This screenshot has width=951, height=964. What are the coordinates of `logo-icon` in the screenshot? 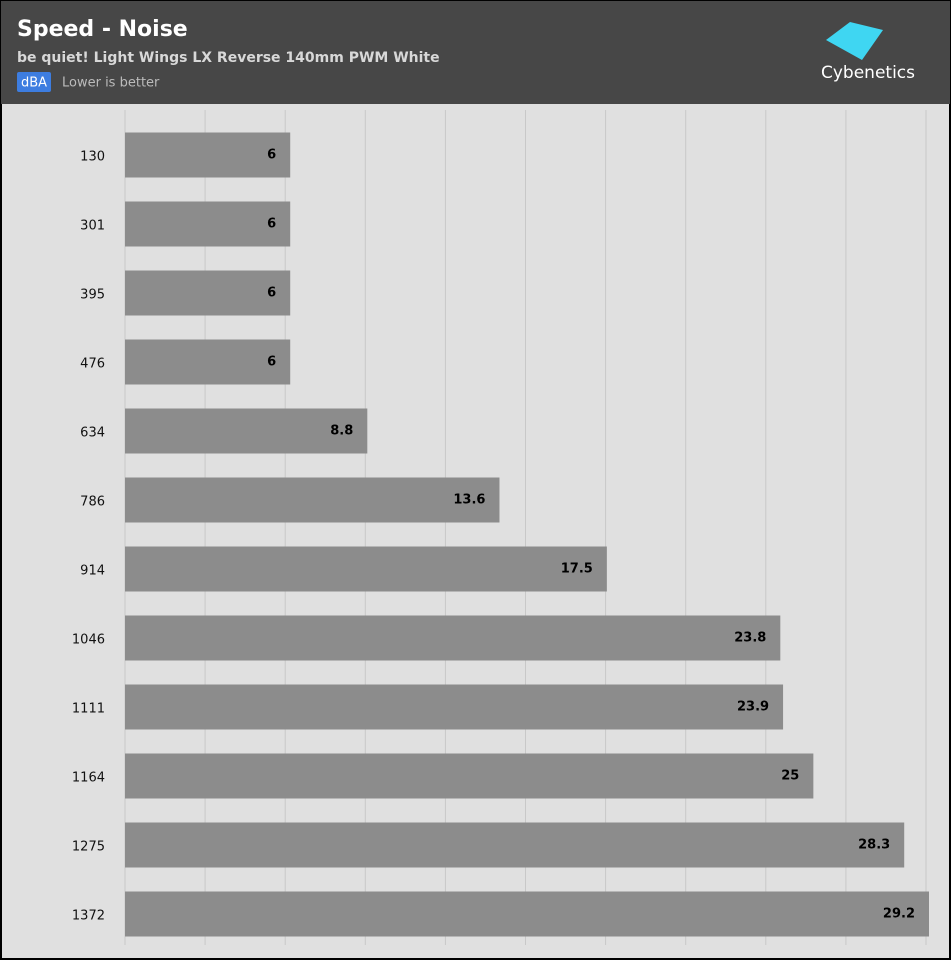 It's located at (854, 41).